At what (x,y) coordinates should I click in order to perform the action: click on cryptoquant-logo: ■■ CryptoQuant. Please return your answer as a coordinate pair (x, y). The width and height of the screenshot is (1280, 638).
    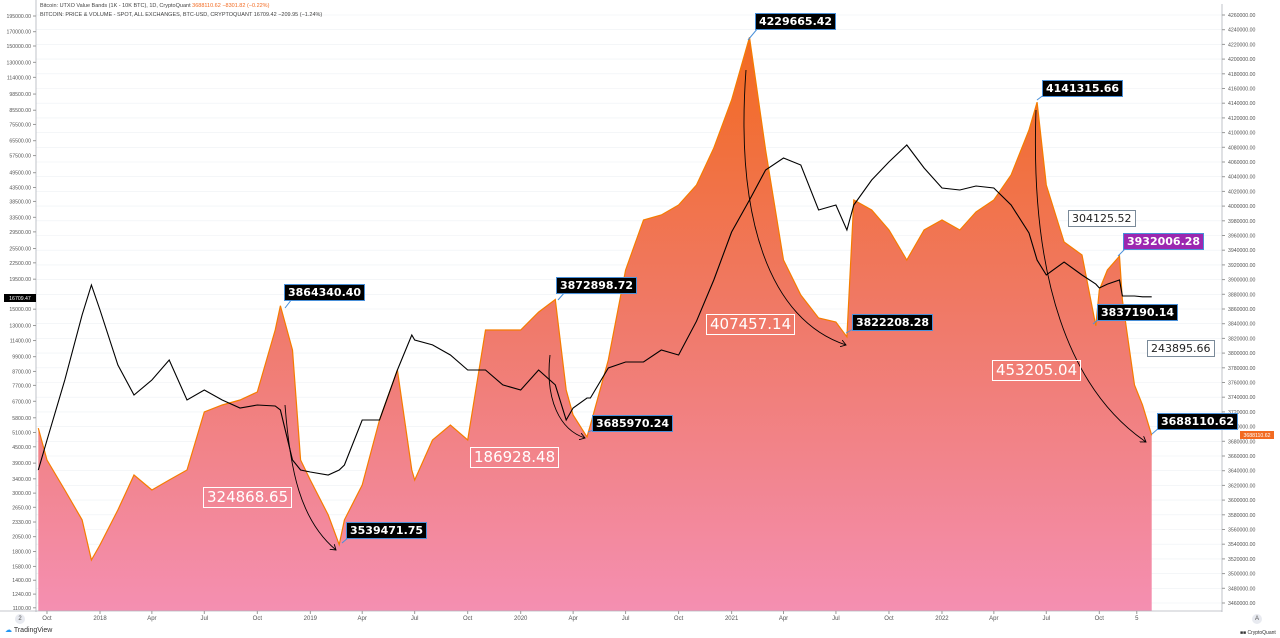
    Looking at the image, I should click on (1258, 633).